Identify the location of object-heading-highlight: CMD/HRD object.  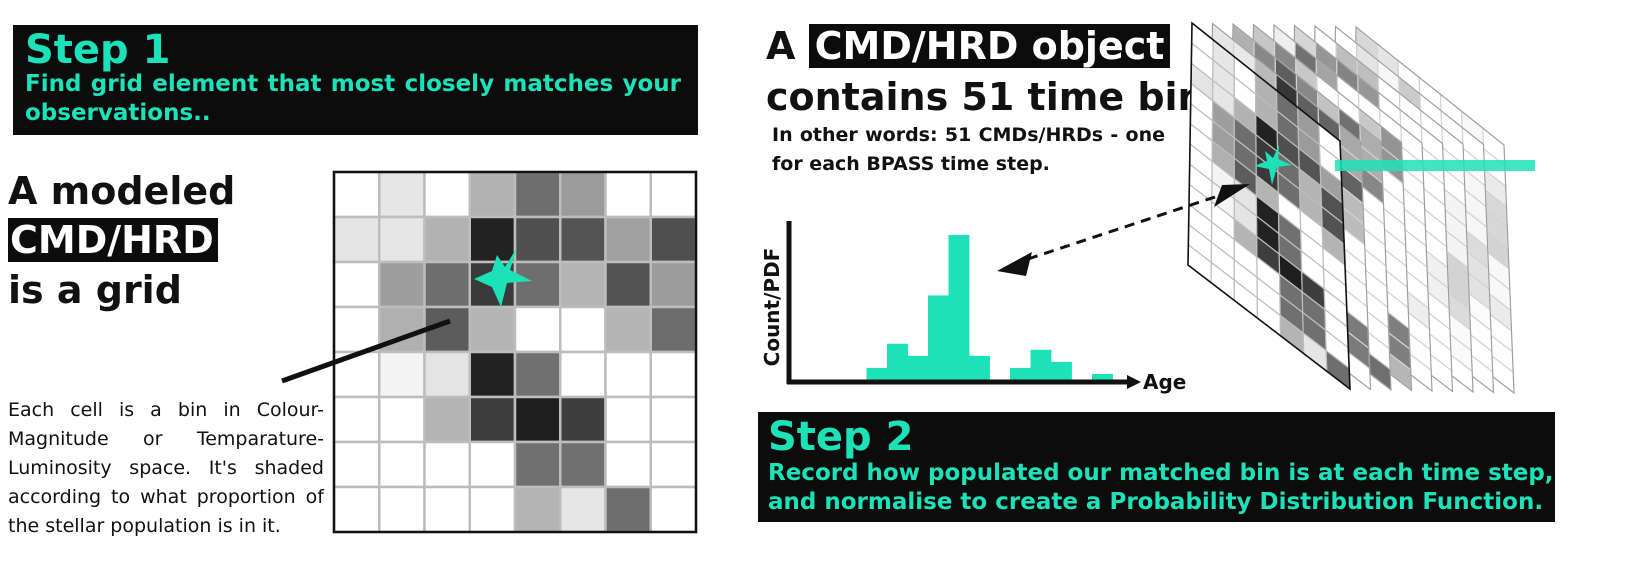
(989, 46).